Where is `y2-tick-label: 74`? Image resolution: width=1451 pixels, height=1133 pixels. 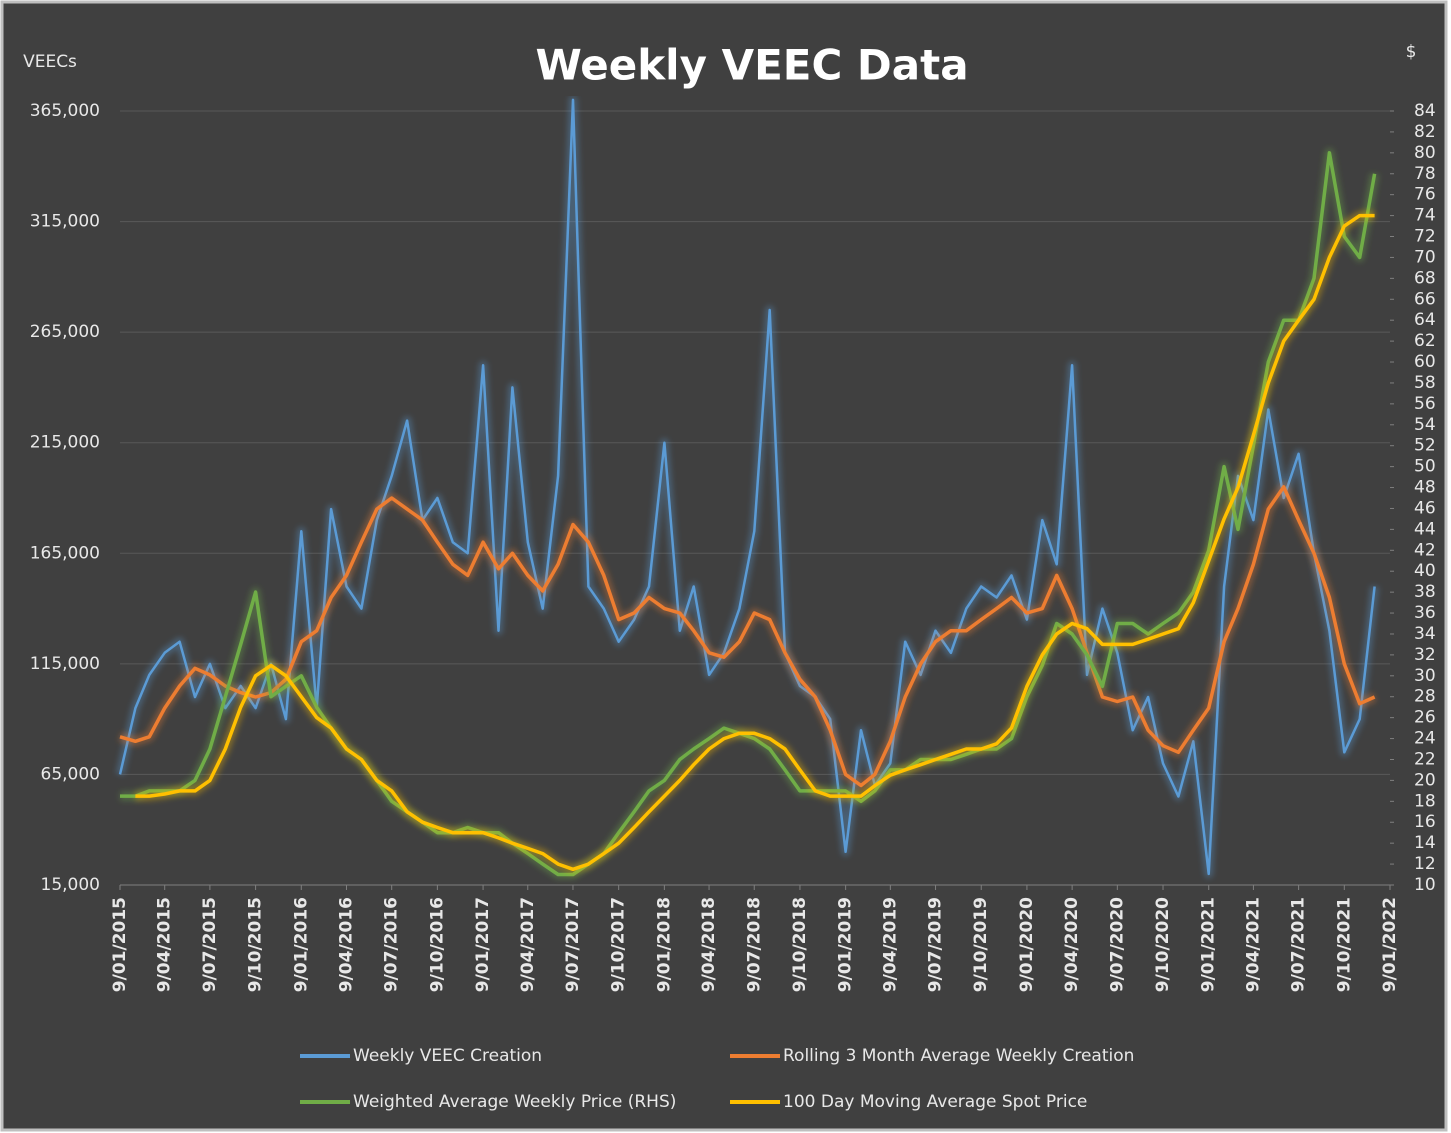
y2-tick-label: 74 is located at coordinates (1425, 216).